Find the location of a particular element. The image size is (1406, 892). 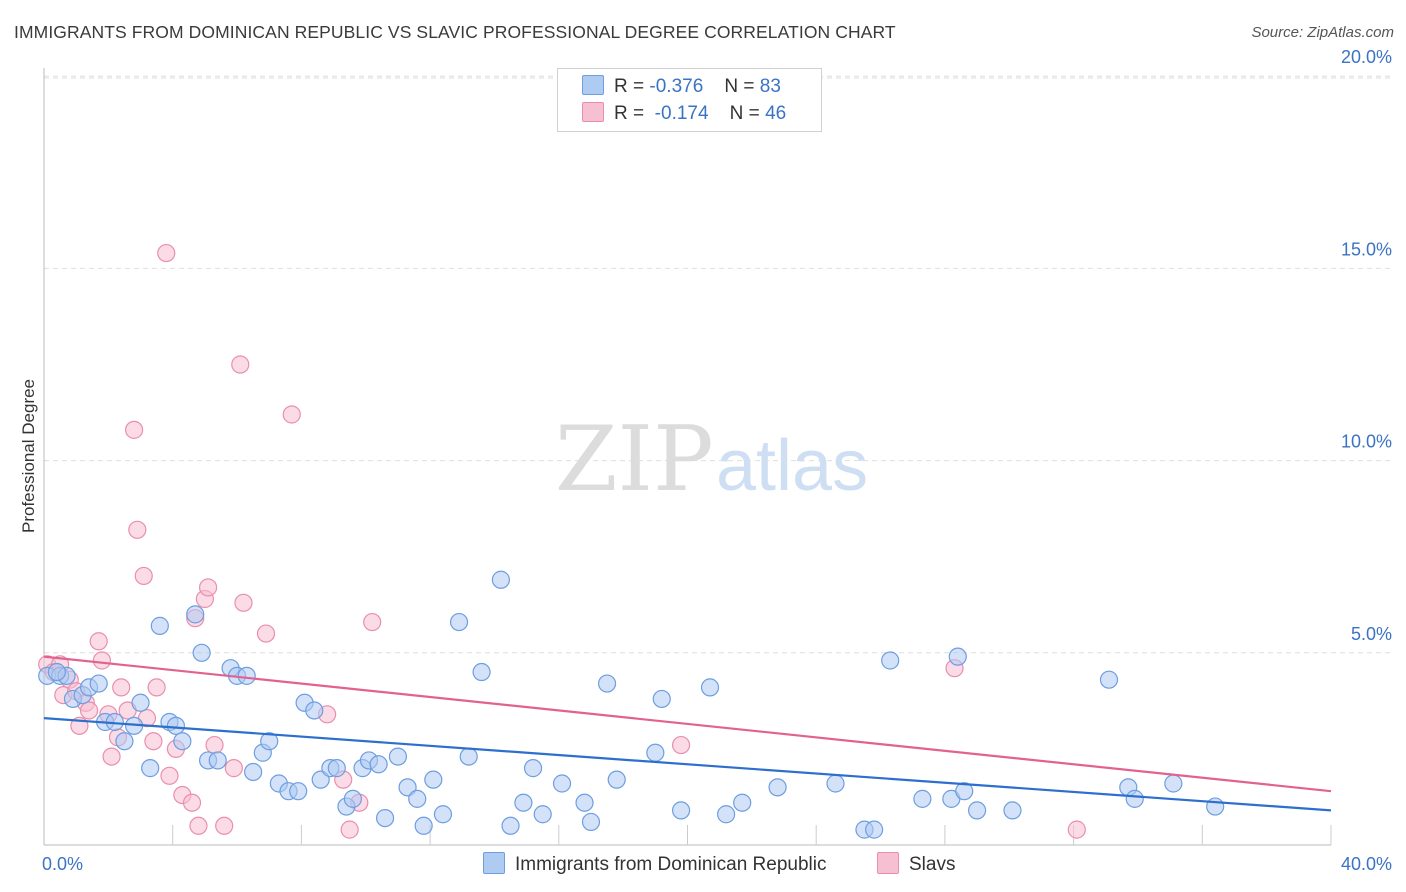

y-axis-tick-labels: 5.0% 10.0% 15.0% 20.0% is located at coordinates (1366, 345).